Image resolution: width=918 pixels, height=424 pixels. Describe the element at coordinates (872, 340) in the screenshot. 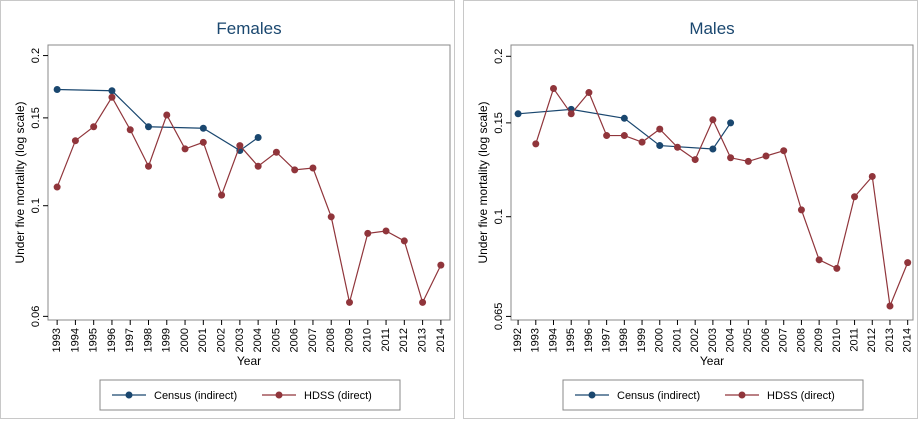

I see `x-tick-label: 2012` at that location.